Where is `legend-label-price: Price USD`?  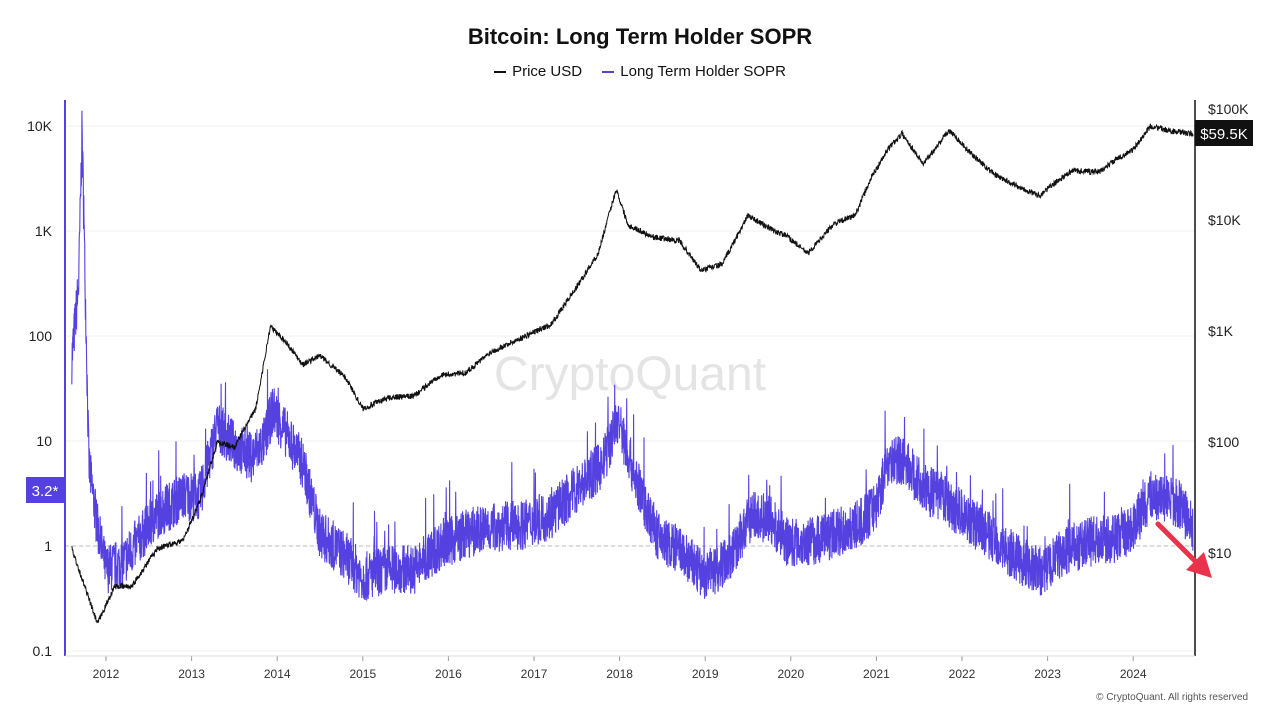
legend-label-price: Price USD is located at coordinates (547, 71).